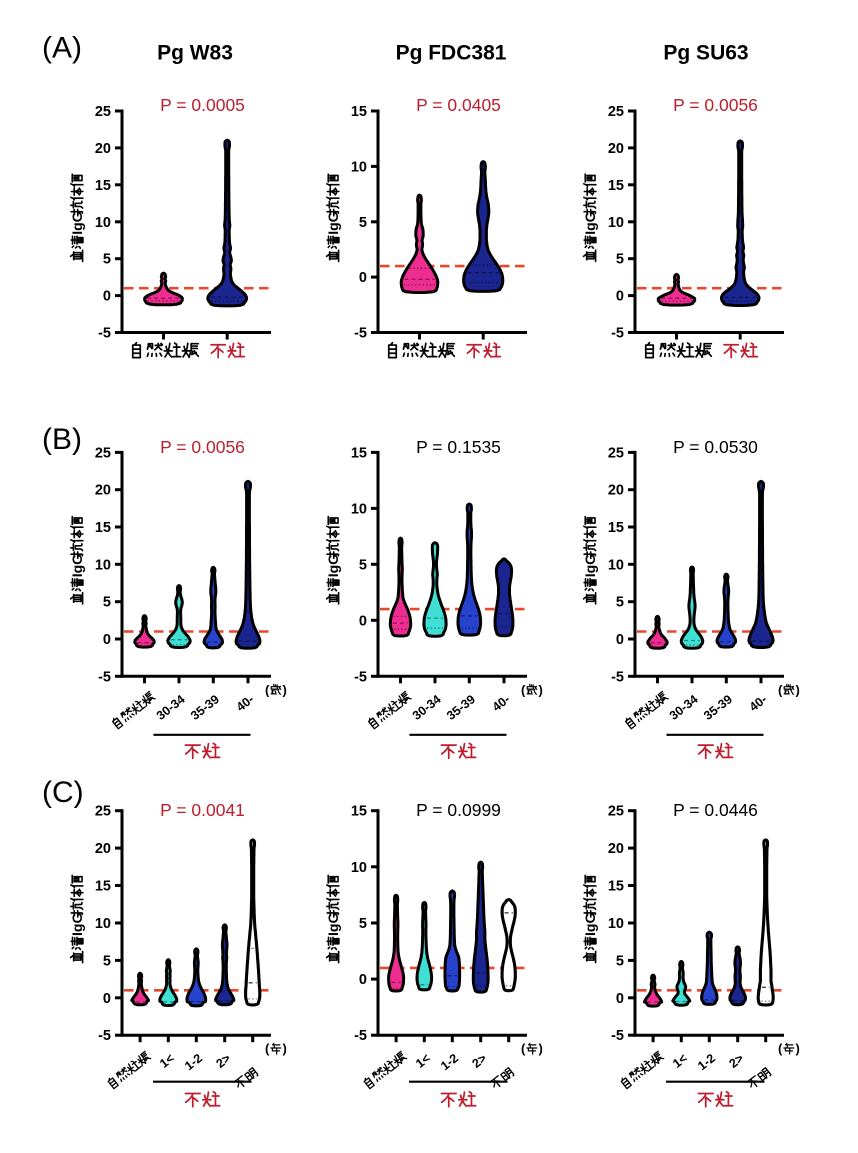 Image resolution: width=858 pixels, height=1153 pixels. I want to click on svg-text: P = 0.0041, so click(202, 810).